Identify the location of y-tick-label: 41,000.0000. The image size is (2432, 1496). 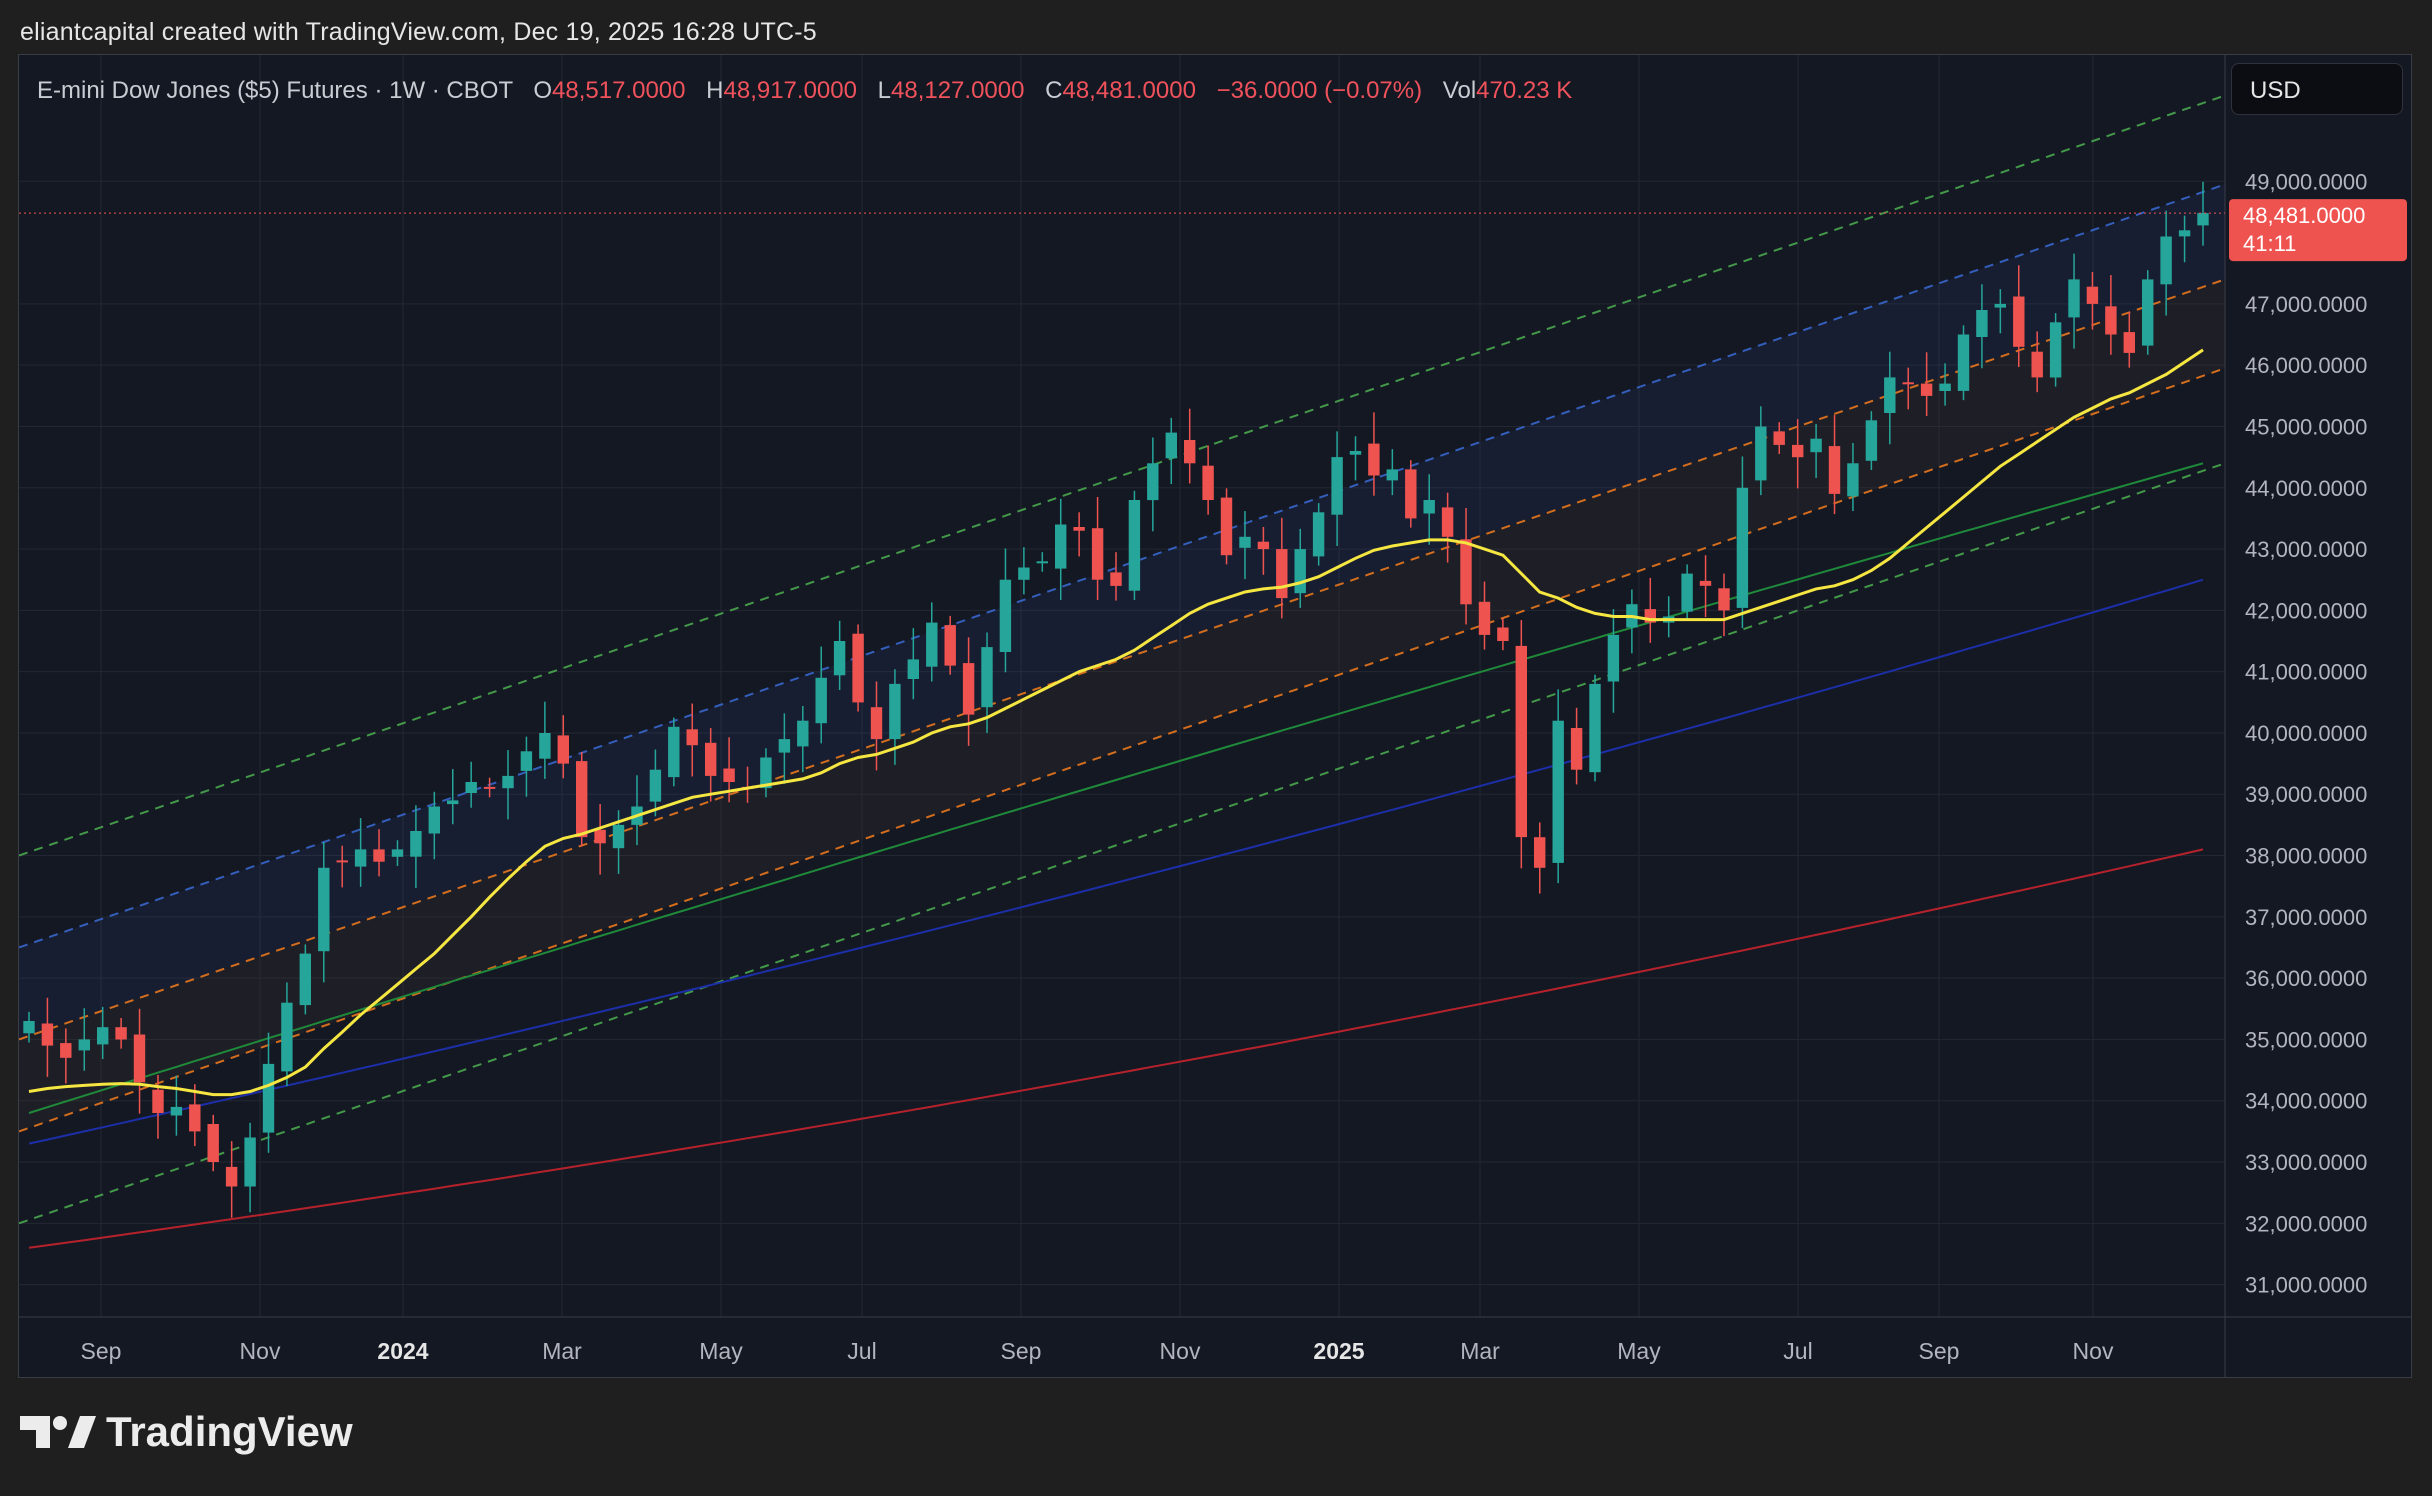
(2306, 672).